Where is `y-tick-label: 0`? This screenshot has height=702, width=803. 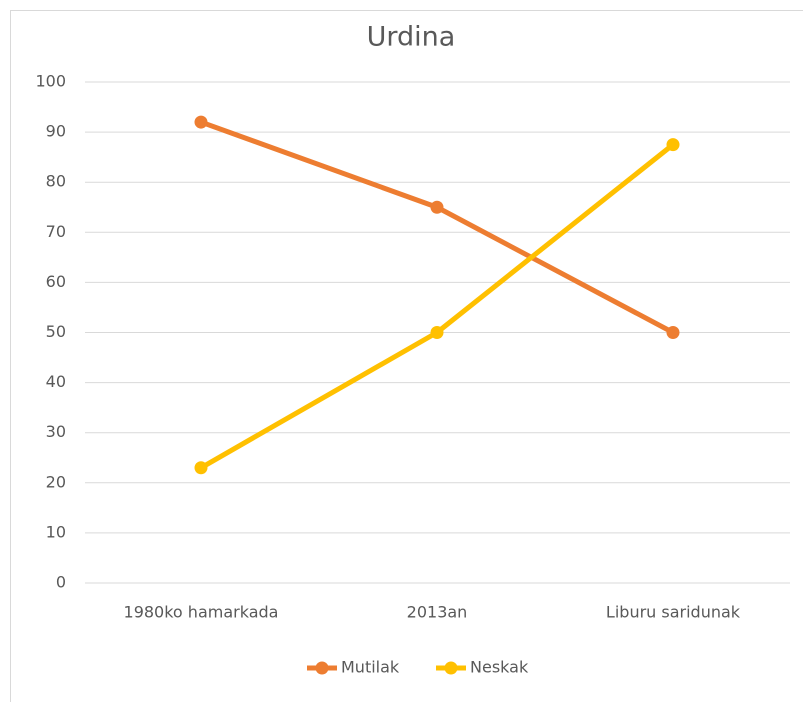 y-tick-label: 0 is located at coordinates (61, 582).